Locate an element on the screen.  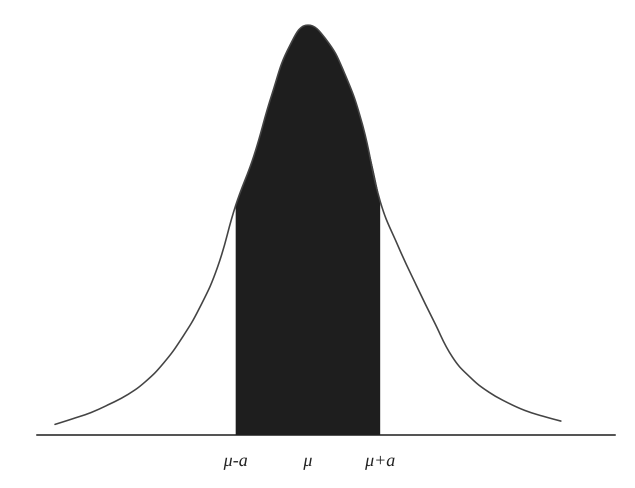
x-tick-label: μ is located at coordinates (307, 460).